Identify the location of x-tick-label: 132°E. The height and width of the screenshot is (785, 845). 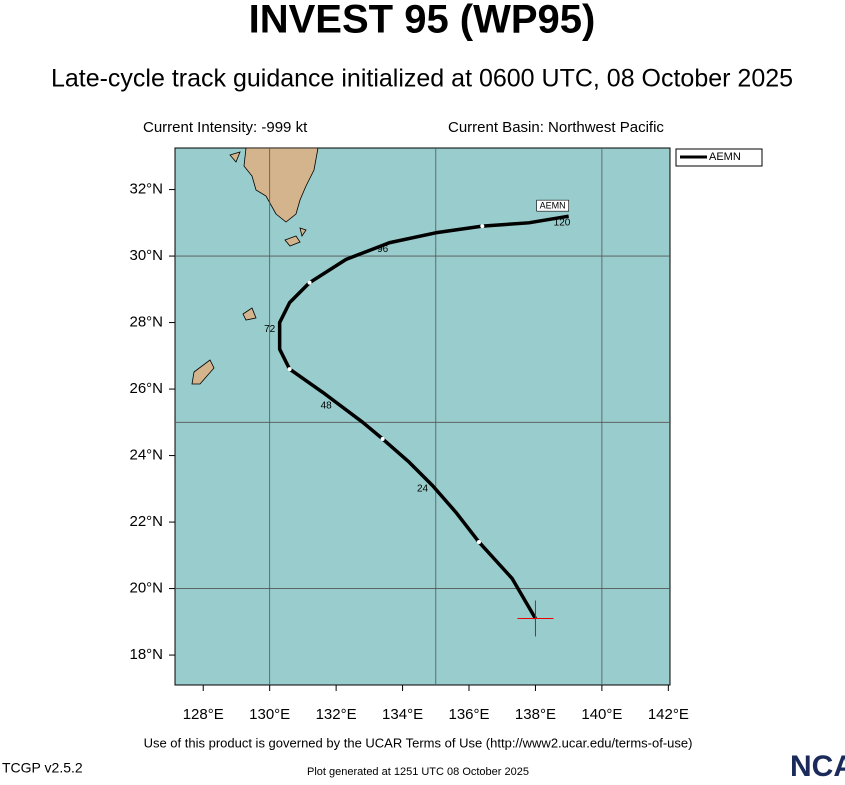
(336, 714).